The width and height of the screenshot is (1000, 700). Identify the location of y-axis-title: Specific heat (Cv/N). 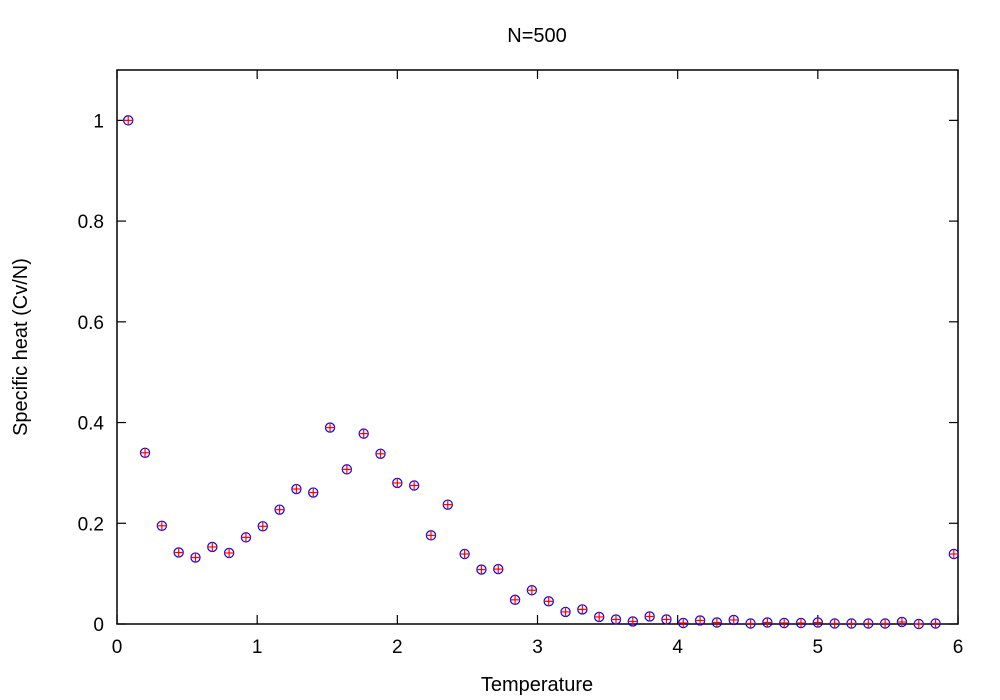
(21, 347).